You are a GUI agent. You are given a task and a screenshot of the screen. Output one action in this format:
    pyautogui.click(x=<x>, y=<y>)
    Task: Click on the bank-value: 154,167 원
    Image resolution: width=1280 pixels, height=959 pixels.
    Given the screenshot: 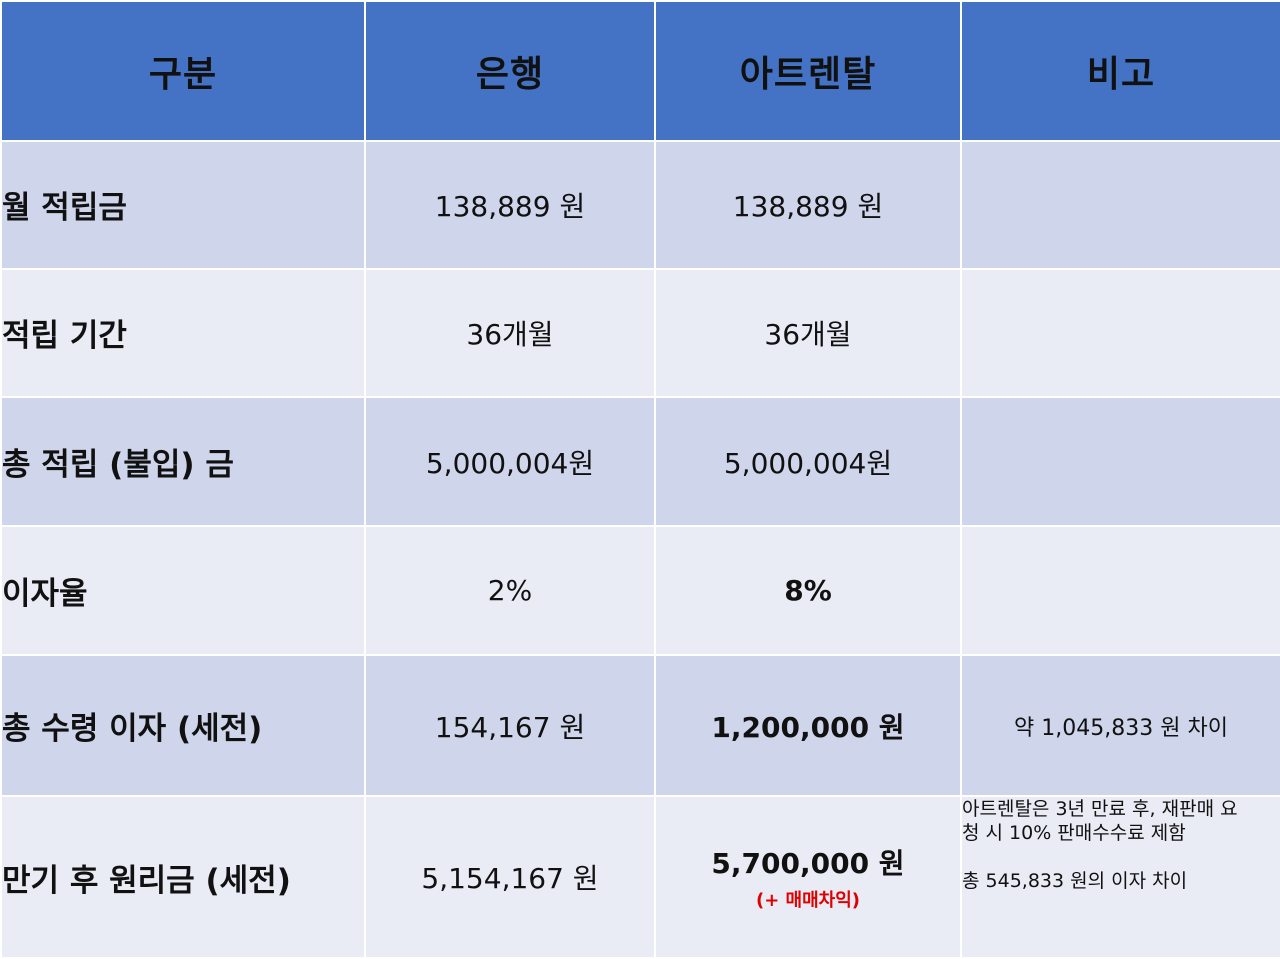 What is the action you would take?
    pyautogui.click(x=510, y=726)
    